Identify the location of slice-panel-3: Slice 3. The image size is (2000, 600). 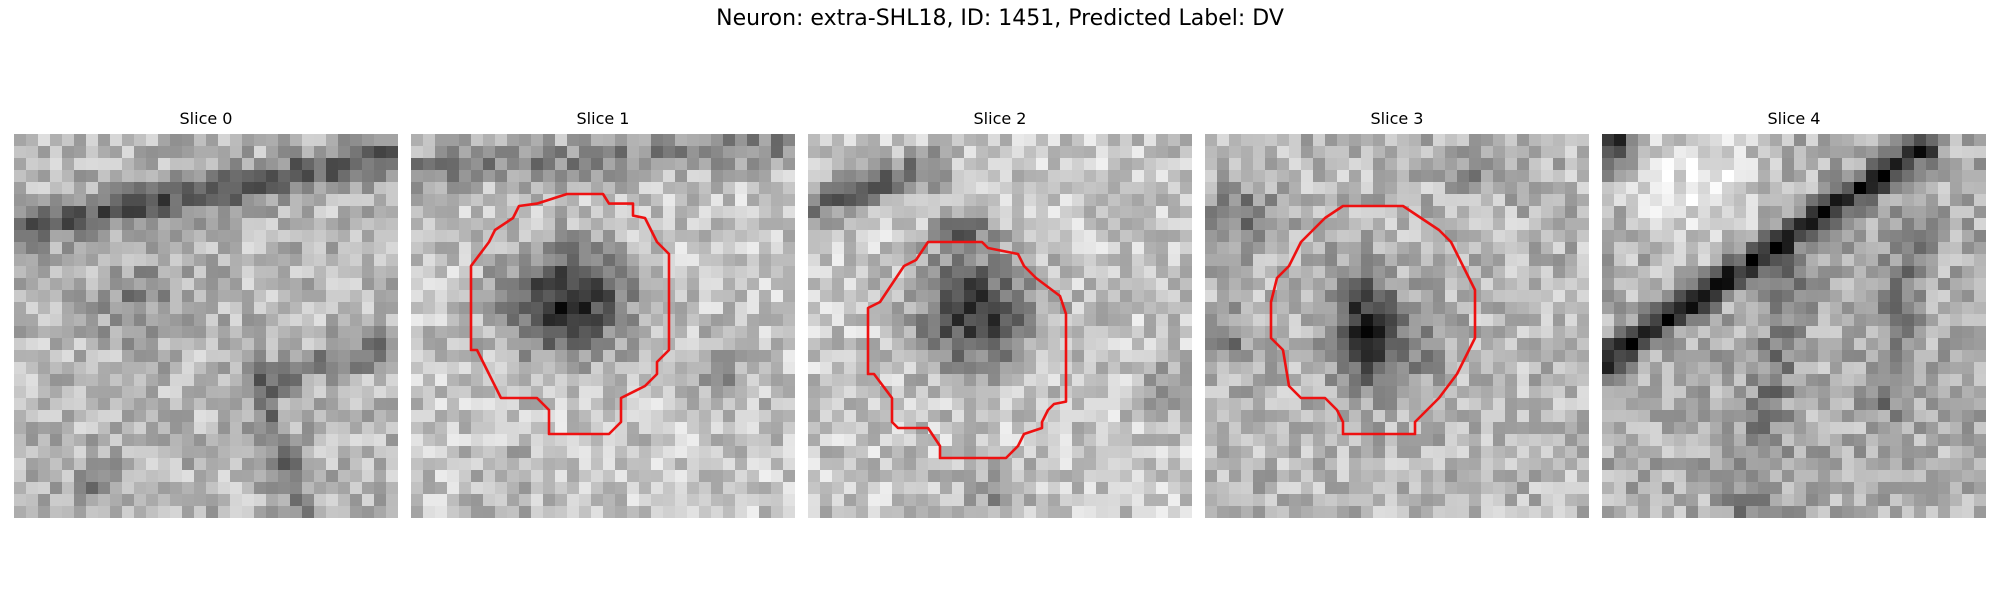
(1397, 313).